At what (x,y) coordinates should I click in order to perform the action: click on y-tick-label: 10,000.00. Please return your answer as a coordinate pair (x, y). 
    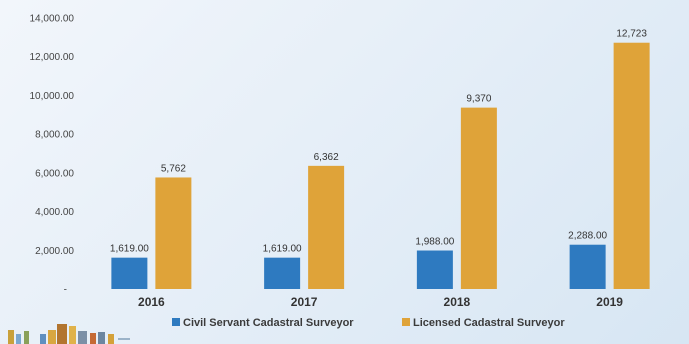
    Looking at the image, I should click on (52, 96).